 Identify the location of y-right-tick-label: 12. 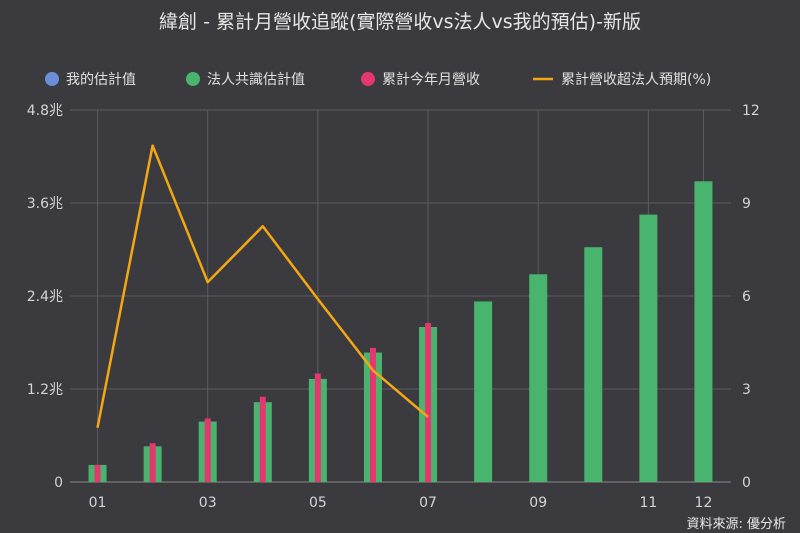
(751, 111).